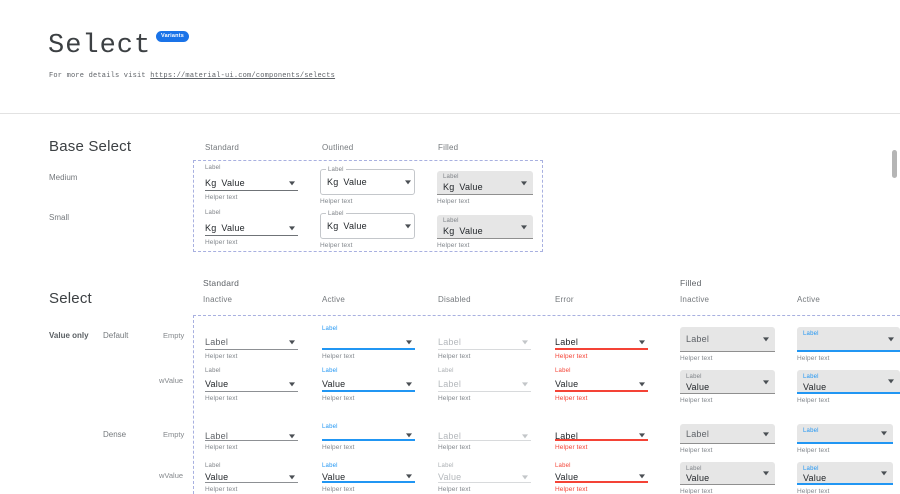 This screenshot has width=900, height=494. Describe the element at coordinates (171, 475) in the screenshot. I see `row-header-wvalue: wValue` at that location.